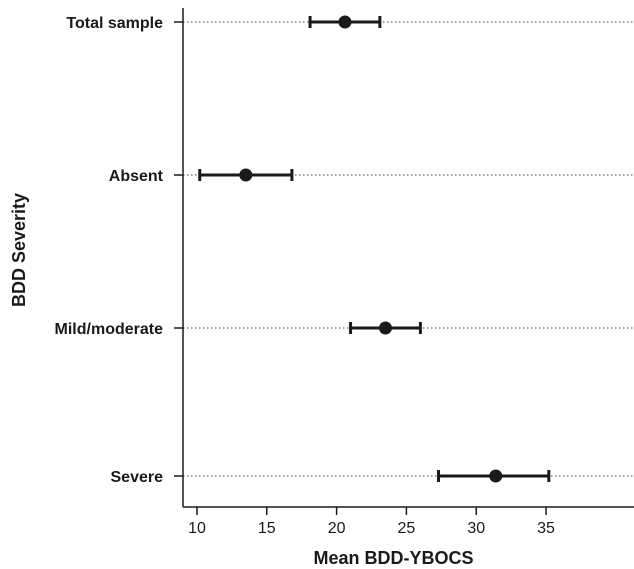 The height and width of the screenshot is (569, 634). I want to click on category-label-mild-moderate: Mild/moderate, so click(109, 329).